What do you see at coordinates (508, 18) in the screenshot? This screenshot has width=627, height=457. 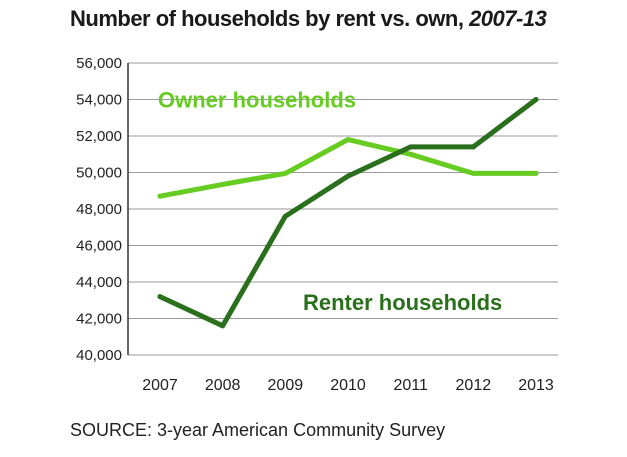 I see `chart-title-years: 2007-13` at bounding box center [508, 18].